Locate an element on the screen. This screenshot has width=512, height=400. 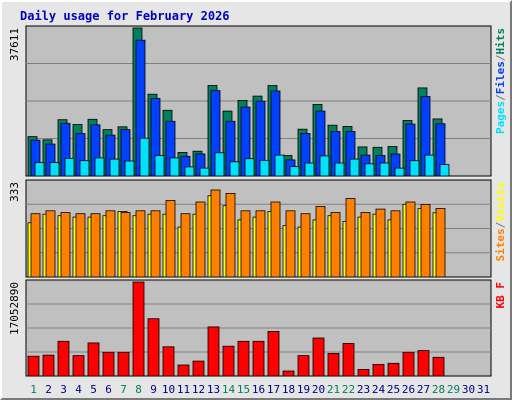
legend-item: KB is located at coordinates (500, 302).